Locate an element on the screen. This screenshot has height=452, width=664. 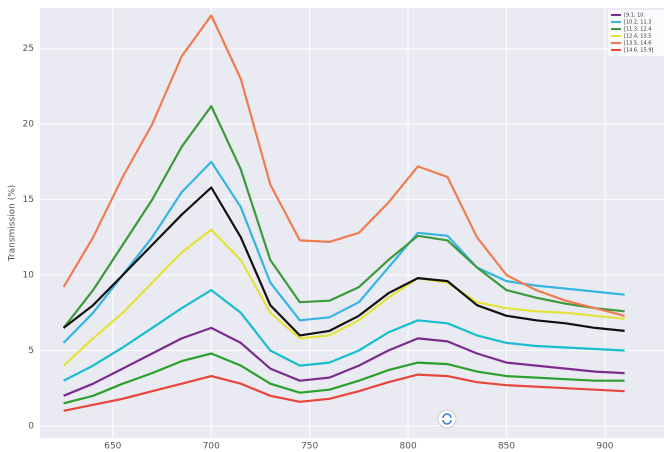
legend-label: [13.5, 14.6 is located at coordinates (637, 44).